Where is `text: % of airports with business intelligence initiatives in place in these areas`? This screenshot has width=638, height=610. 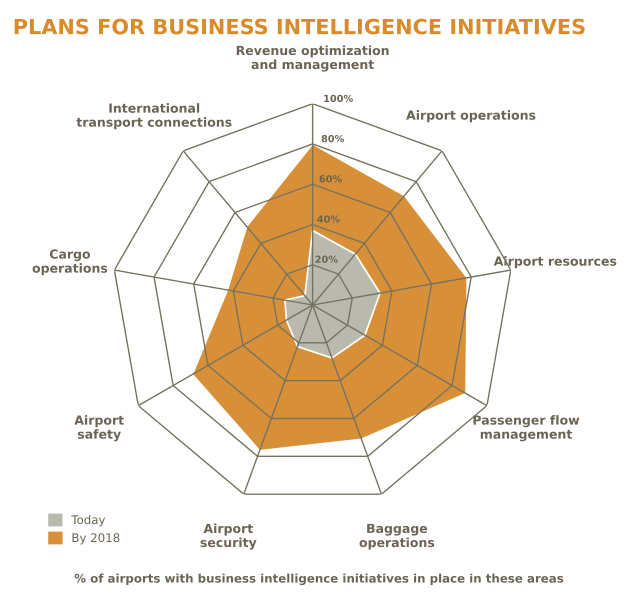 text: % of airports with business intelligence initiatives in place in these areas is located at coordinates (319, 580).